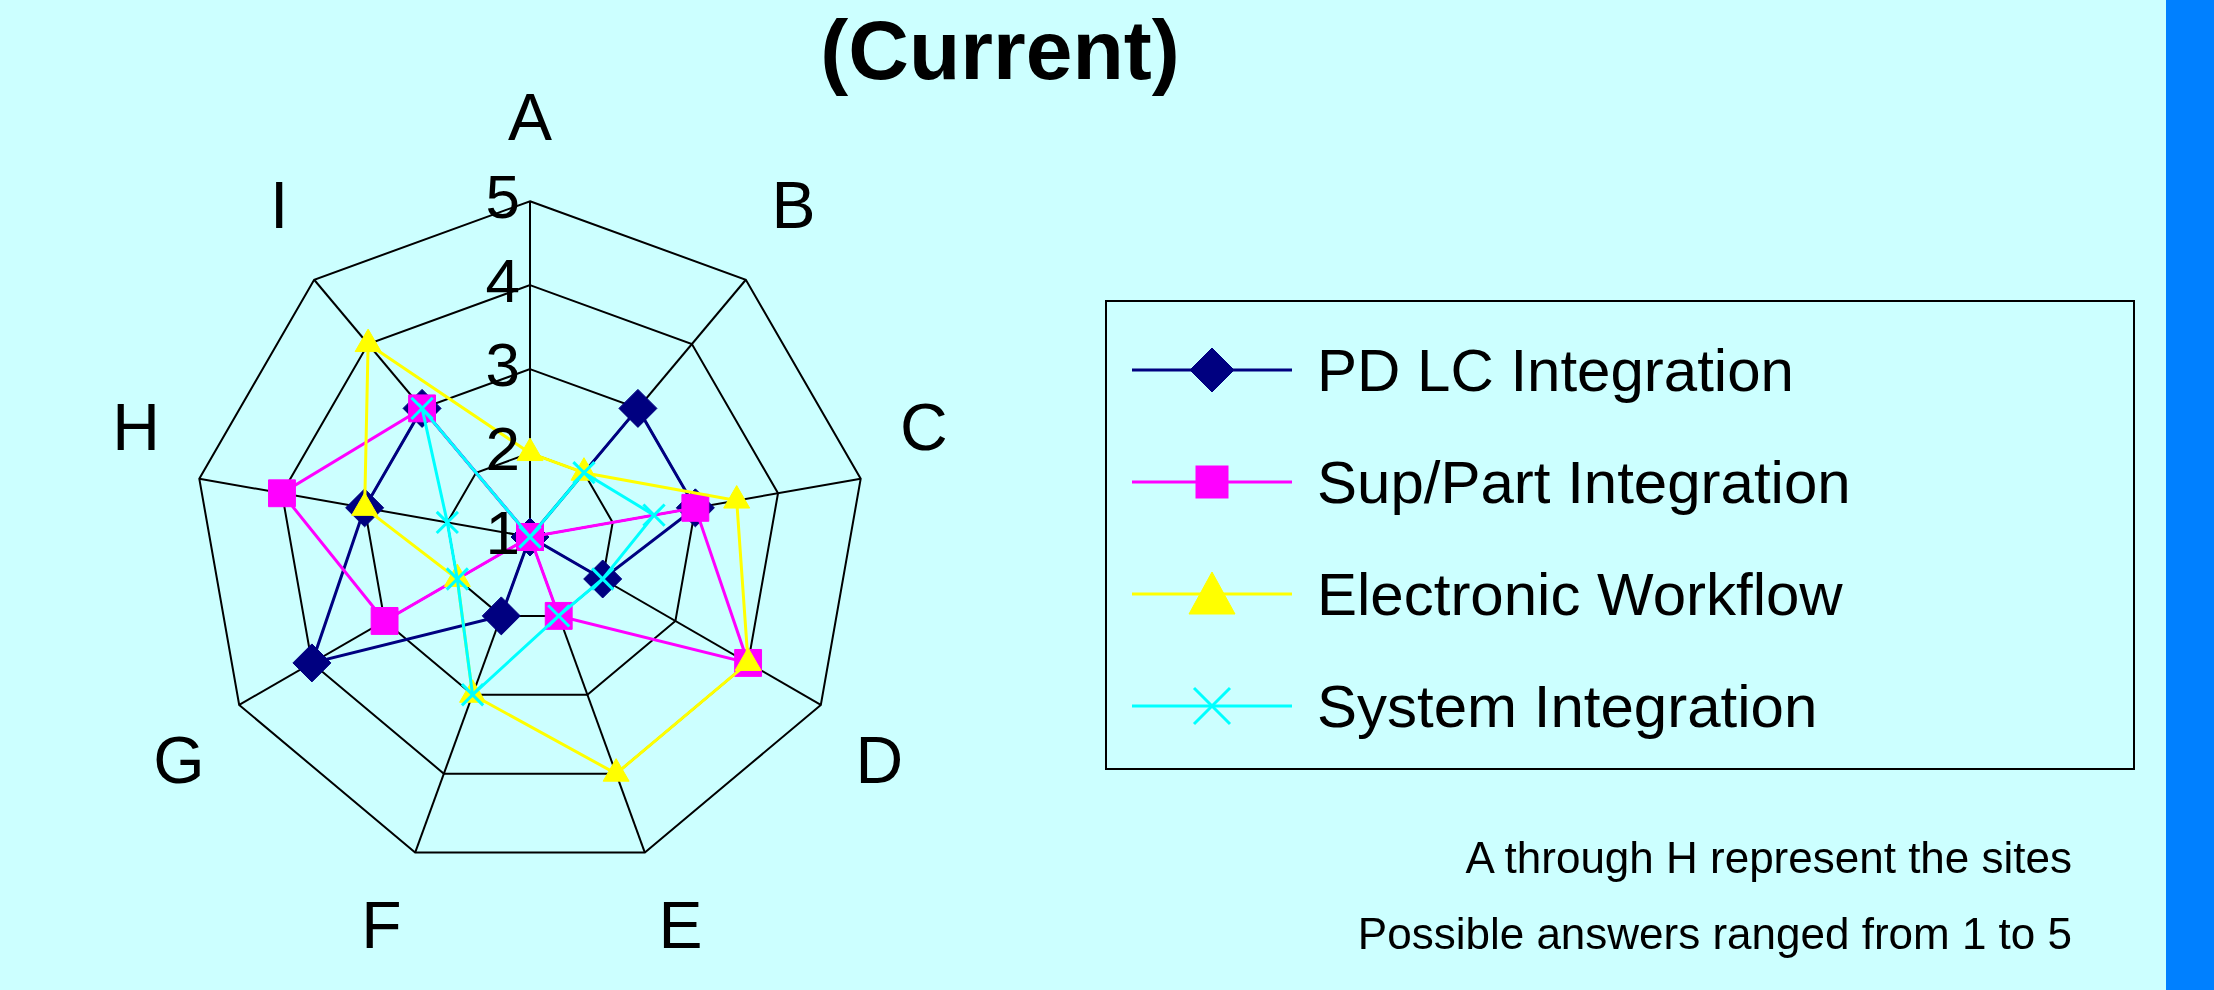 The image size is (2214, 990). I want to click on spoke-label: E, so click(680, 924).